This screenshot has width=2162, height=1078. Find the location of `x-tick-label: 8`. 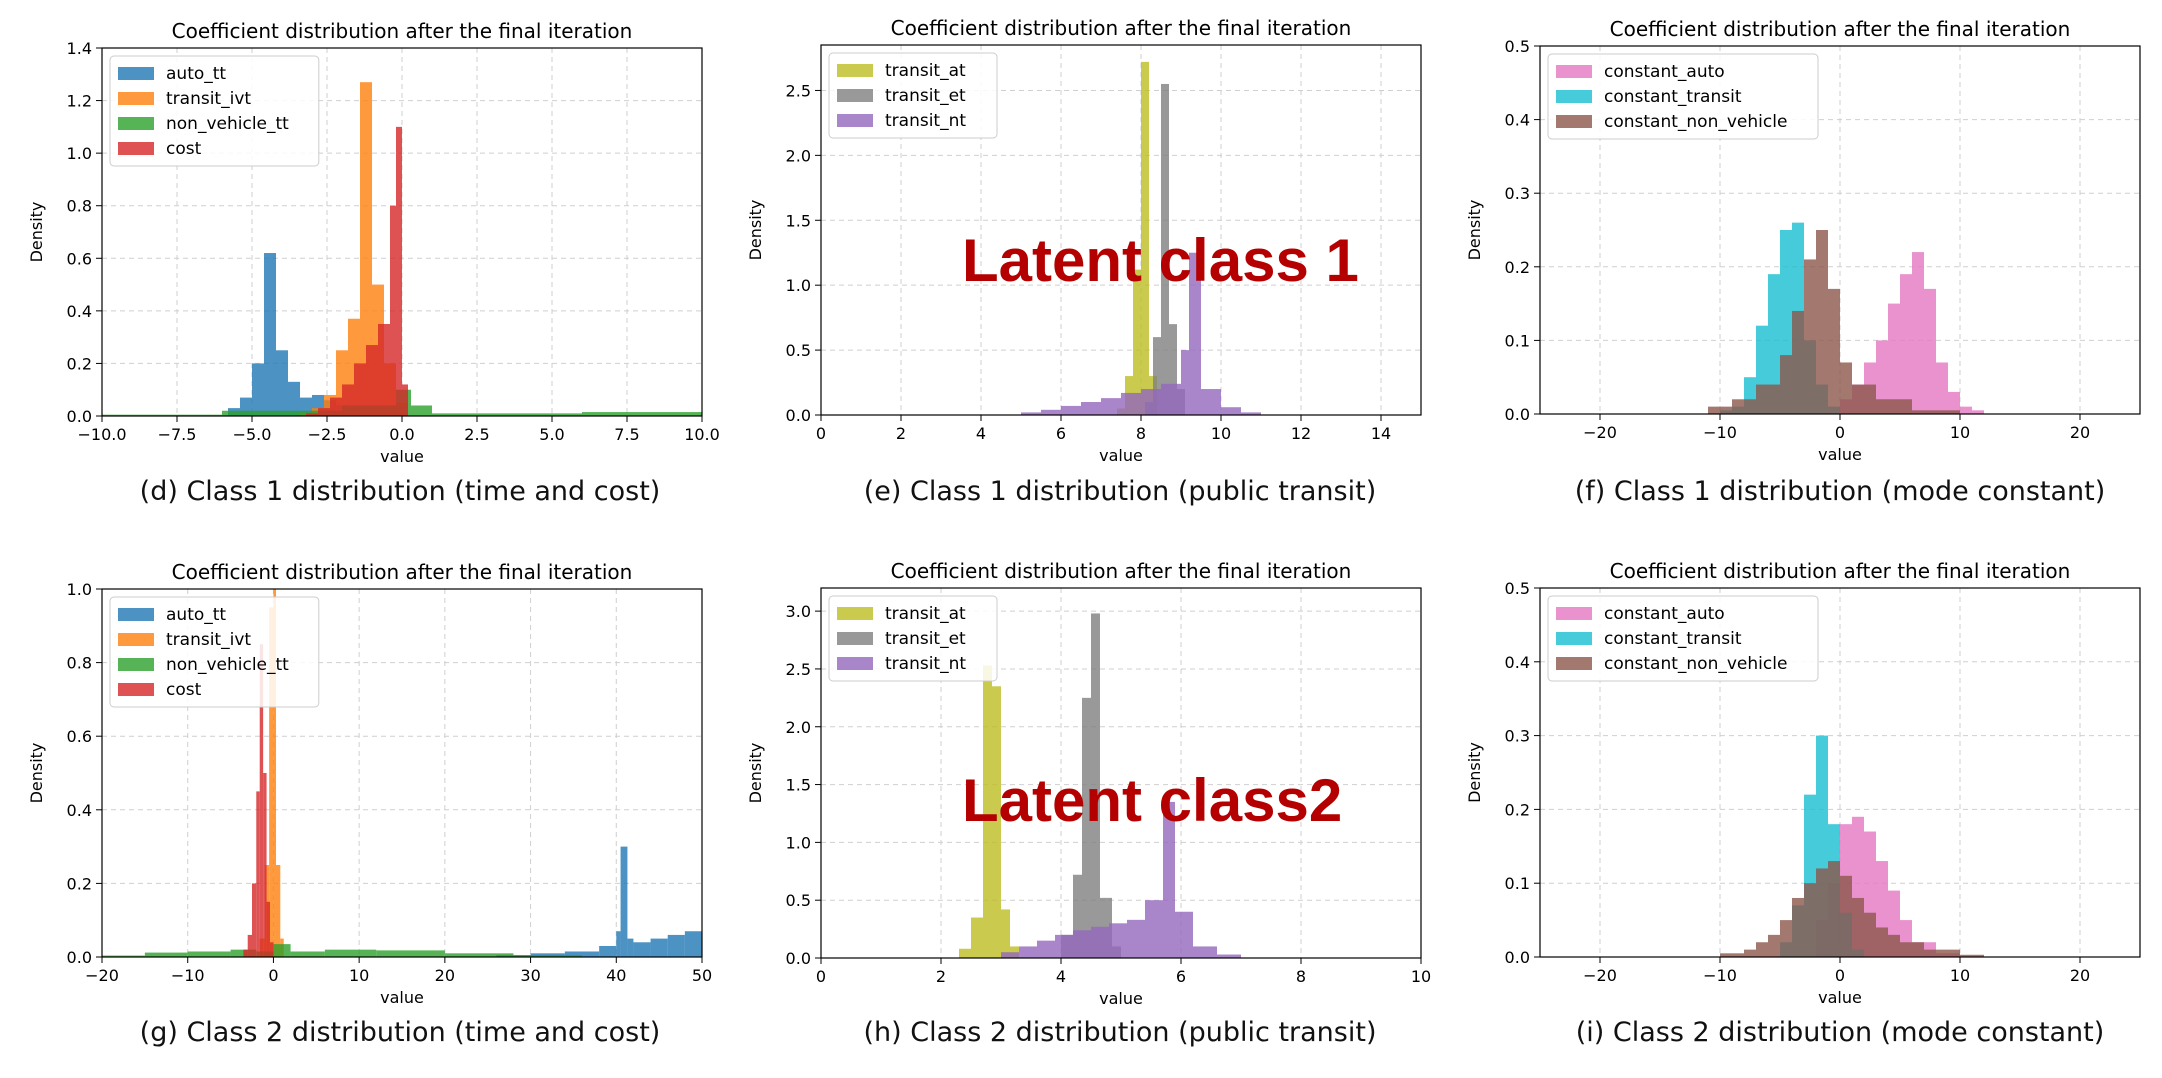

x-tick-label: 8 is located at coordinates (1141, 433).